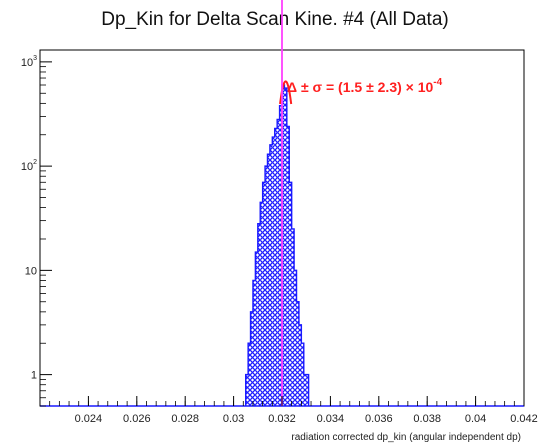 The height and width of the screenshot is (446, 538). I want to click on y-tick-base: 1, so click(34, 376).